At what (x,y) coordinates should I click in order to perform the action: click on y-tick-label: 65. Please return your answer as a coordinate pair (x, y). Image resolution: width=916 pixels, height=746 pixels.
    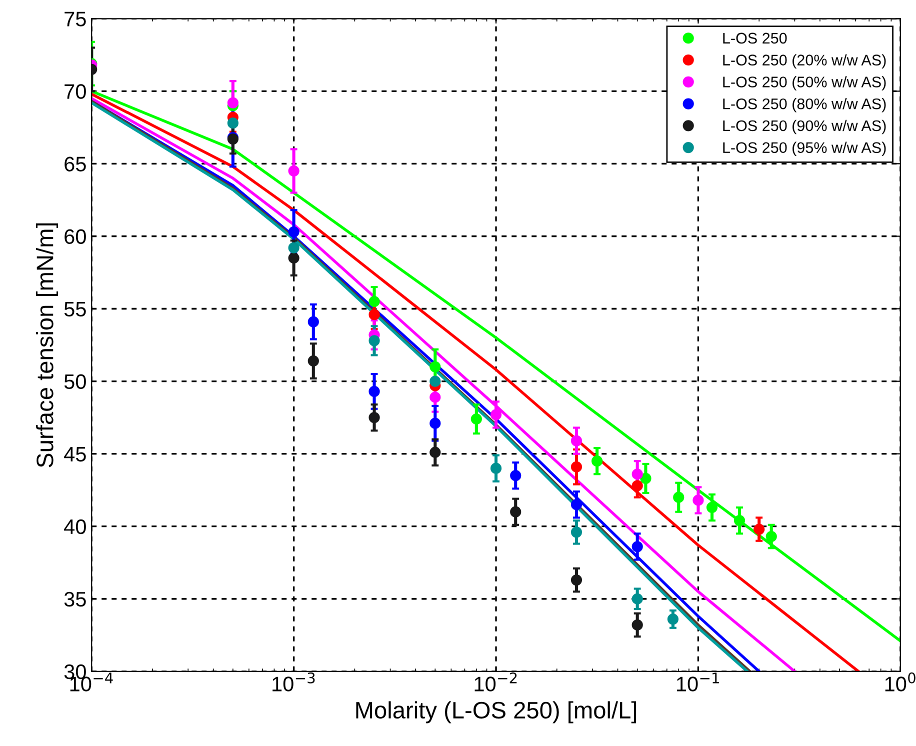
    Looking at the image, I should click on (75, 164).